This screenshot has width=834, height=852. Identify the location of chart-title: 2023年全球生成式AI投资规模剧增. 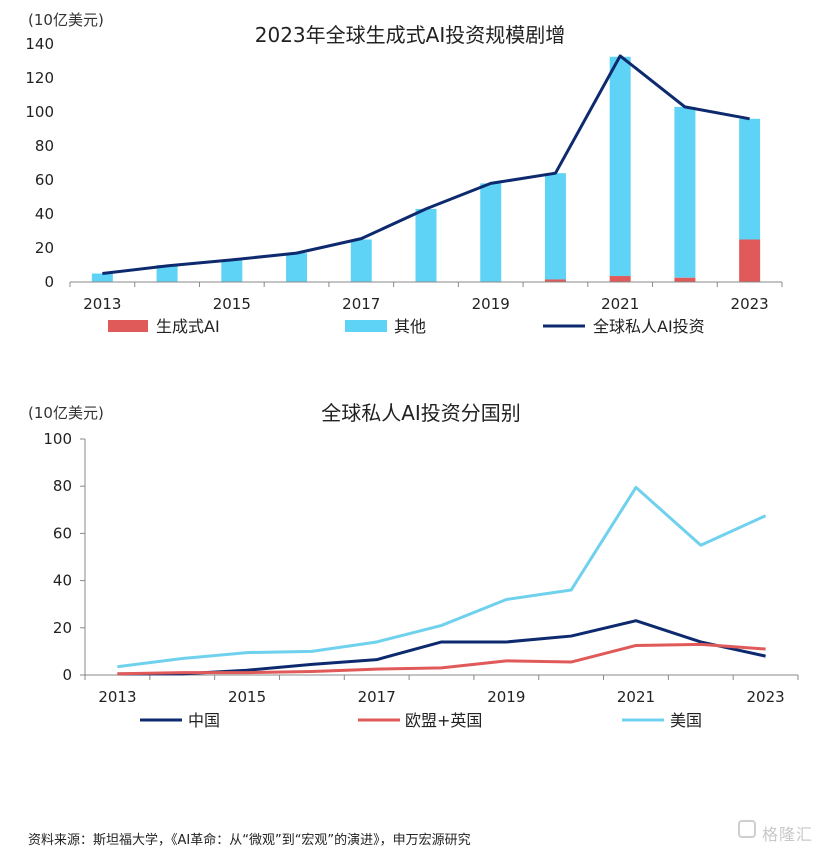
(410, 35).